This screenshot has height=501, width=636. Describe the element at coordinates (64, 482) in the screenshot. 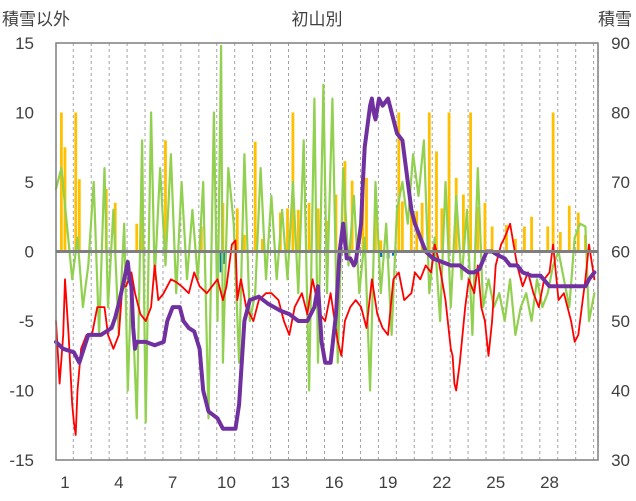

I see `x-tick-label: 1` at that location.